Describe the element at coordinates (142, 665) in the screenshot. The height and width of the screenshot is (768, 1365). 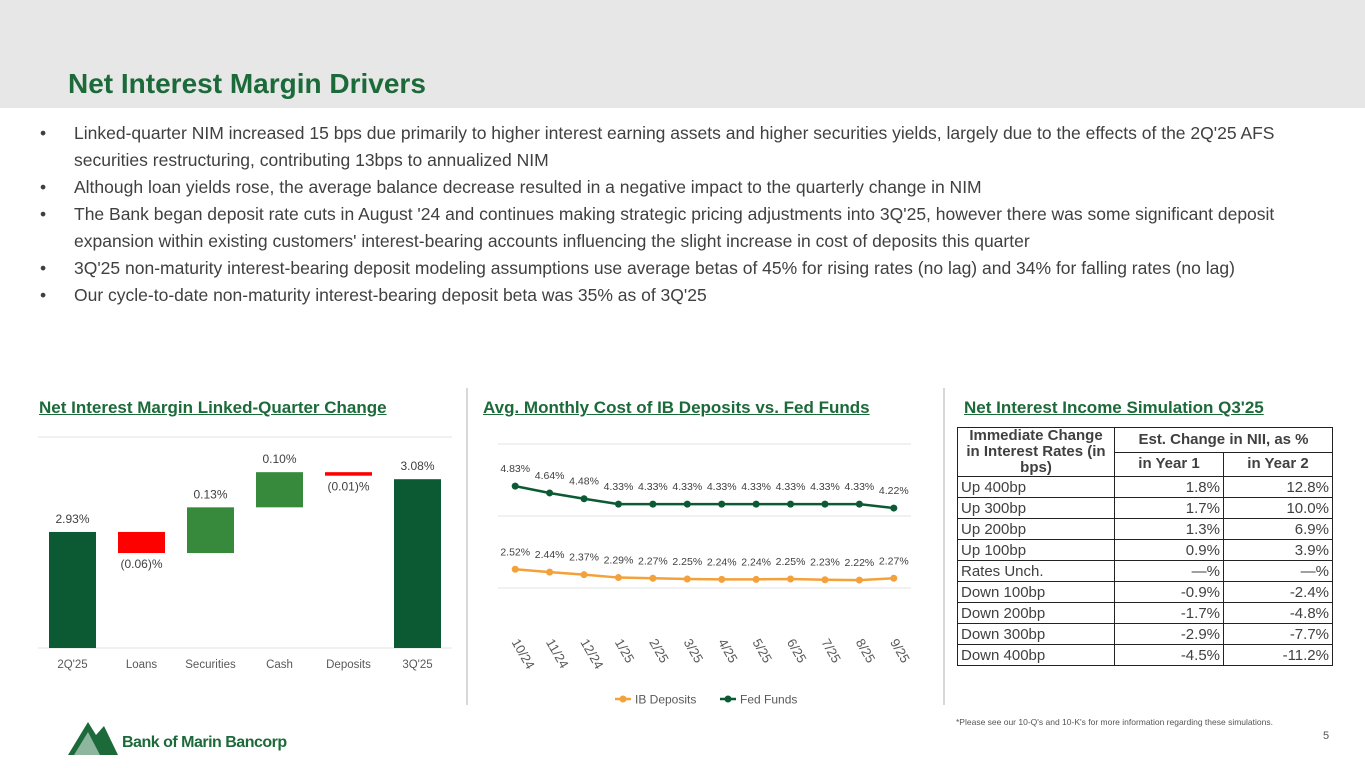
I see `x-tick-label: Loans` at that location.